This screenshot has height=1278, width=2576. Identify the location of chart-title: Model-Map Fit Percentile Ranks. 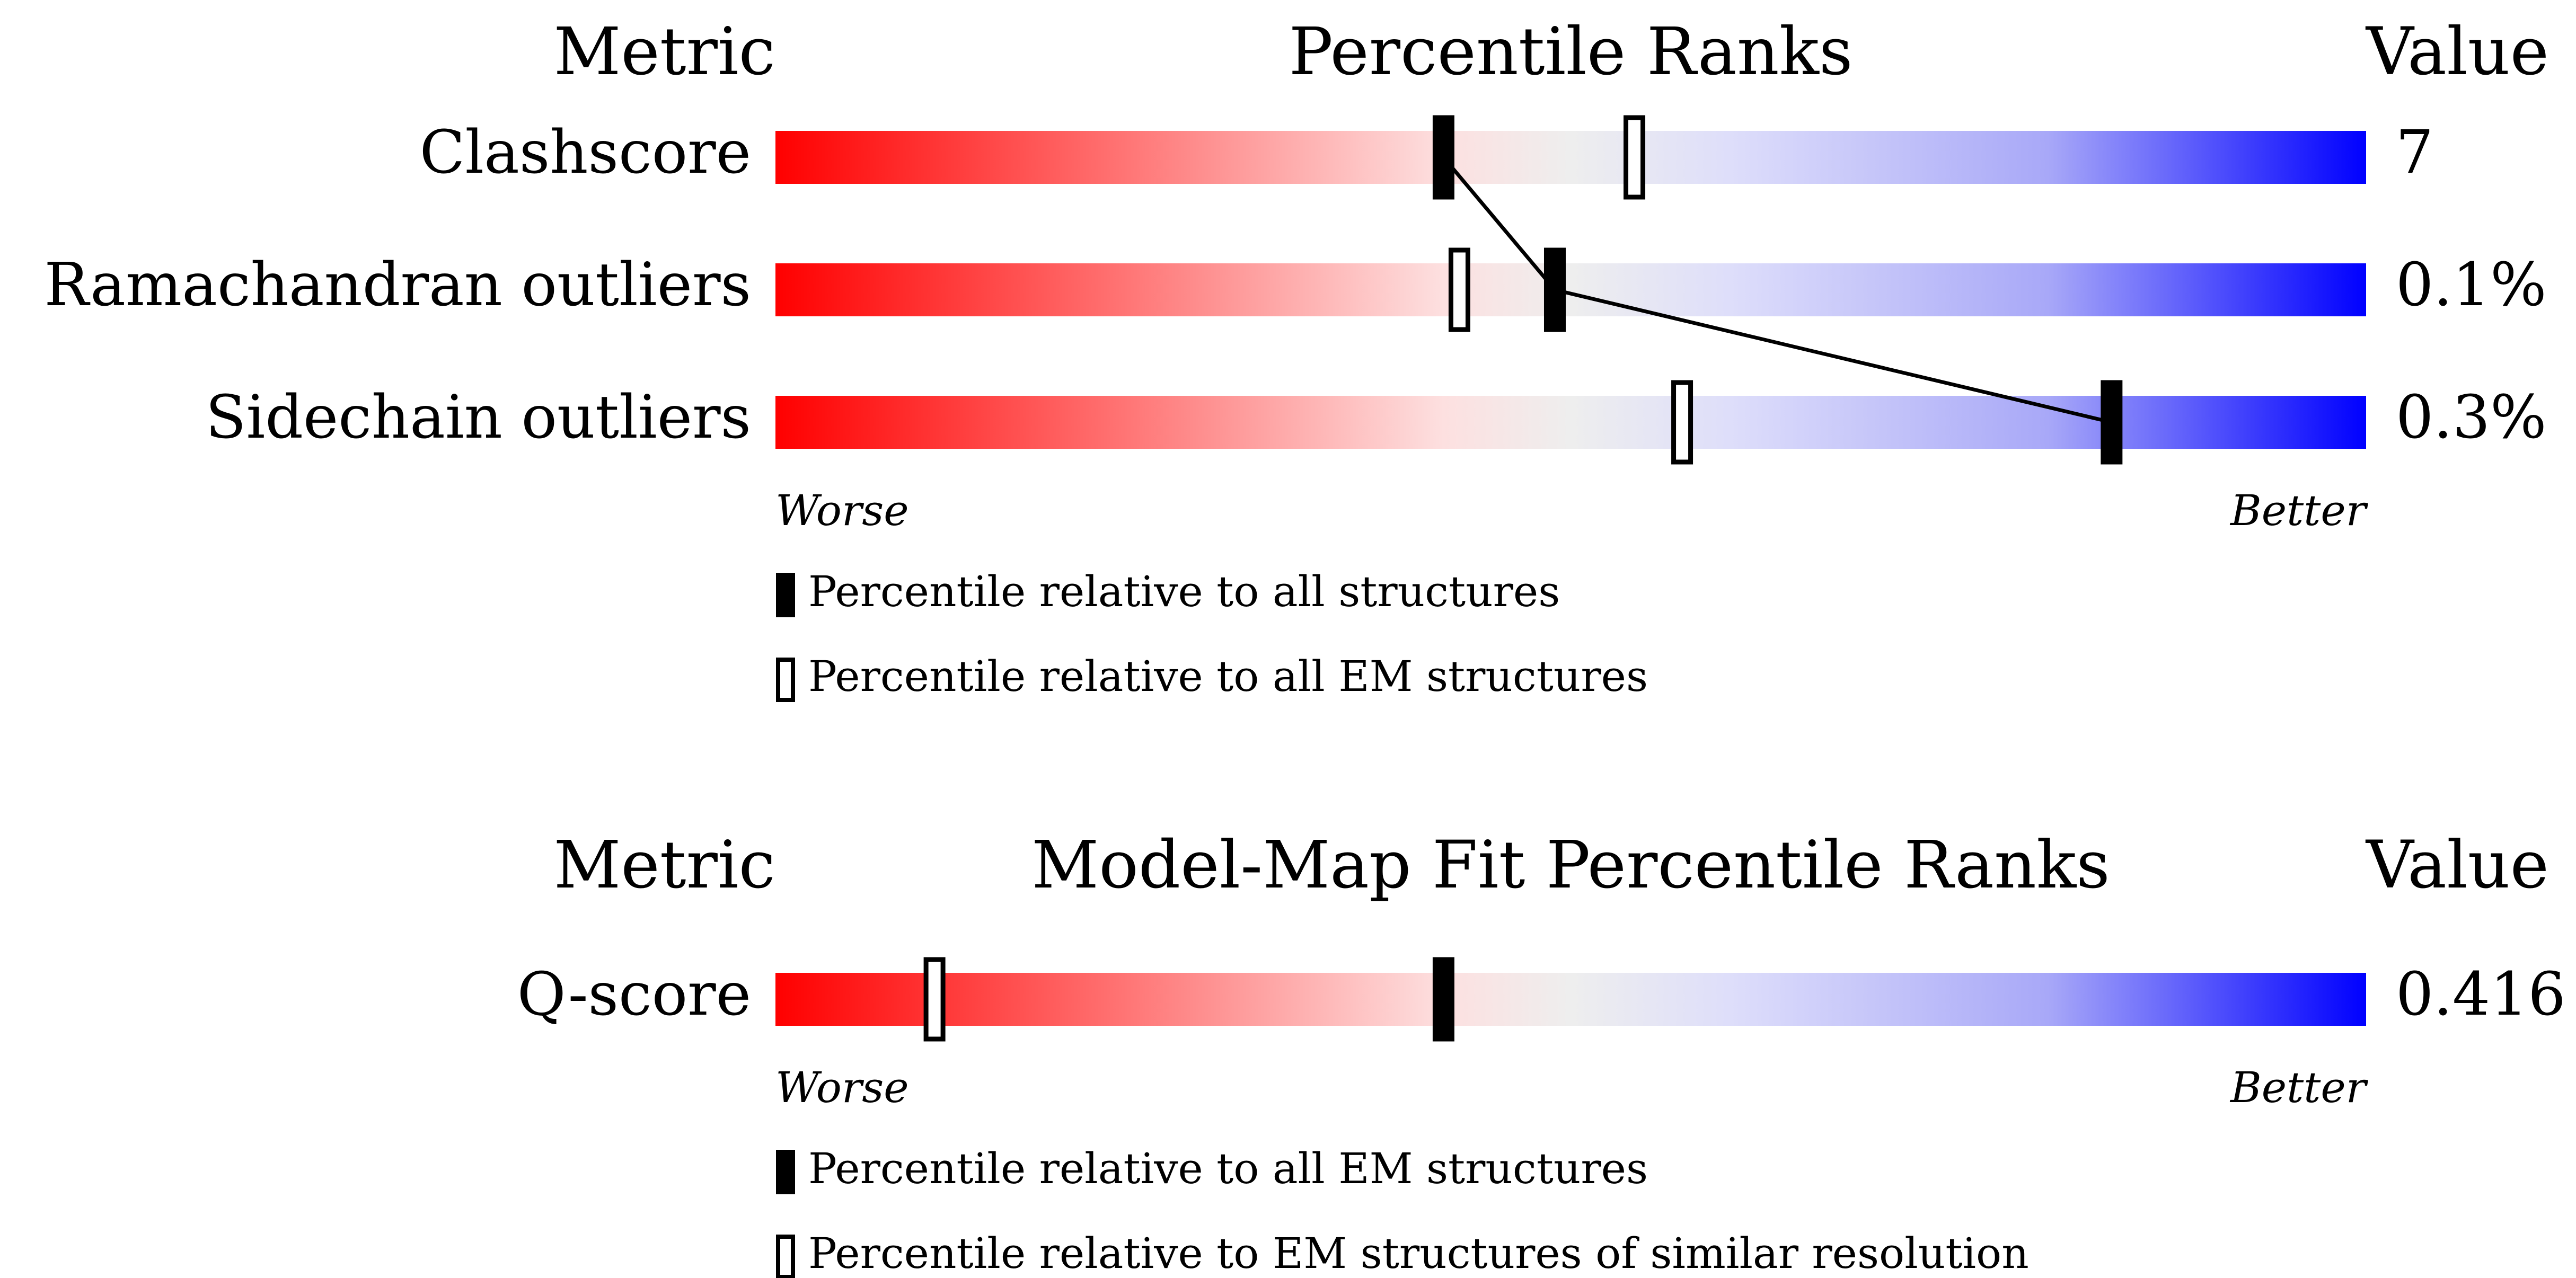
(1570, 865).